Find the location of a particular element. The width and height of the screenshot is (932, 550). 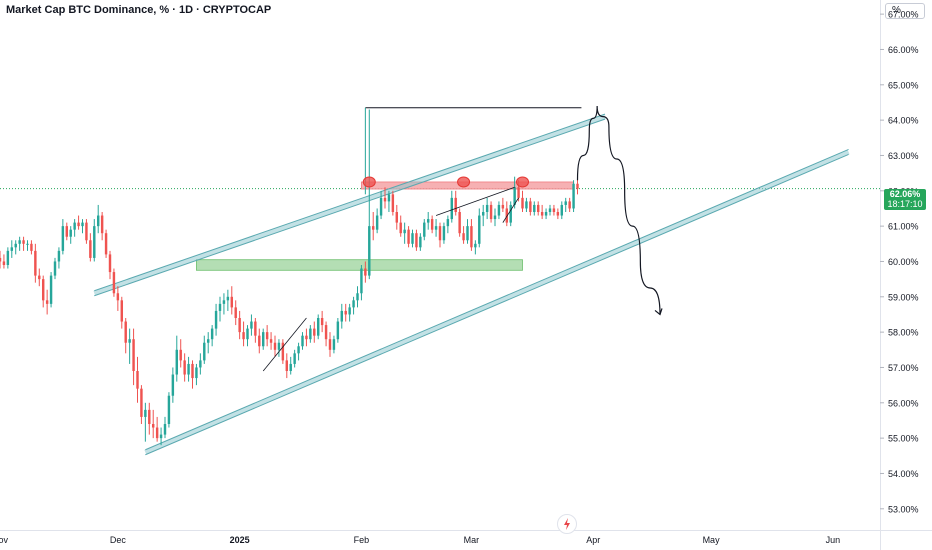

x-tick-label: Feb is located at coordinates (362, 540).